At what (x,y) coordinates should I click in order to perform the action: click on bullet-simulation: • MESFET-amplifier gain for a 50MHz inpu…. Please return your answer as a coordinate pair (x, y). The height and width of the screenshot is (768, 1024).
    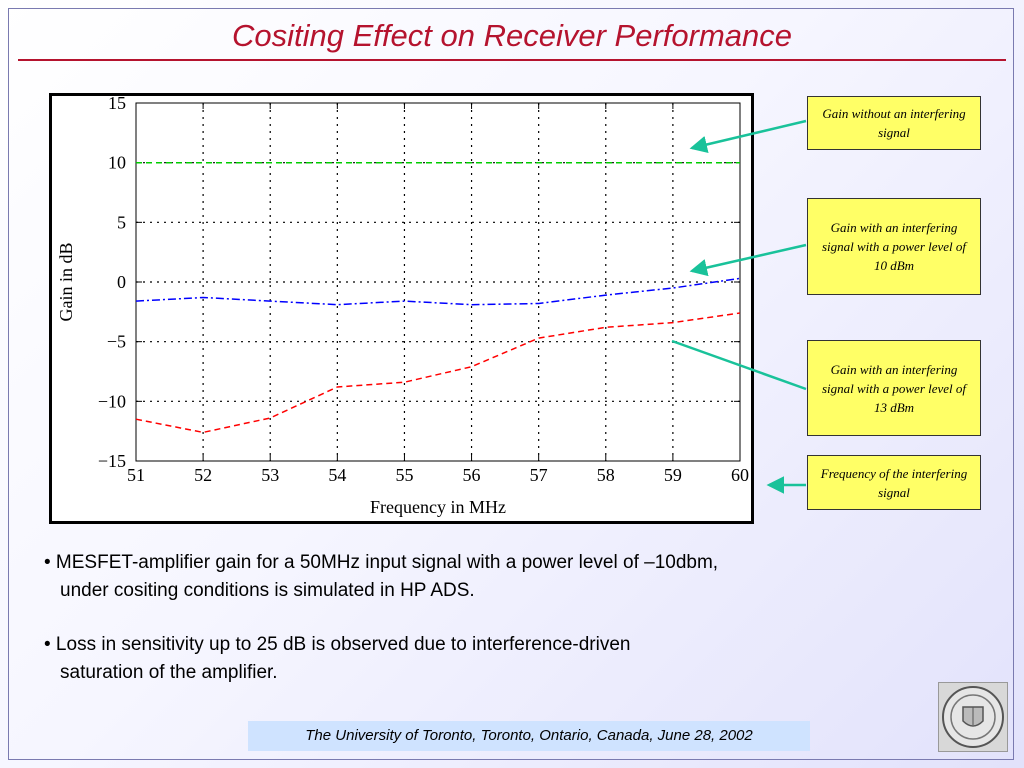
    Looking at the image, I should click on (484, 577).